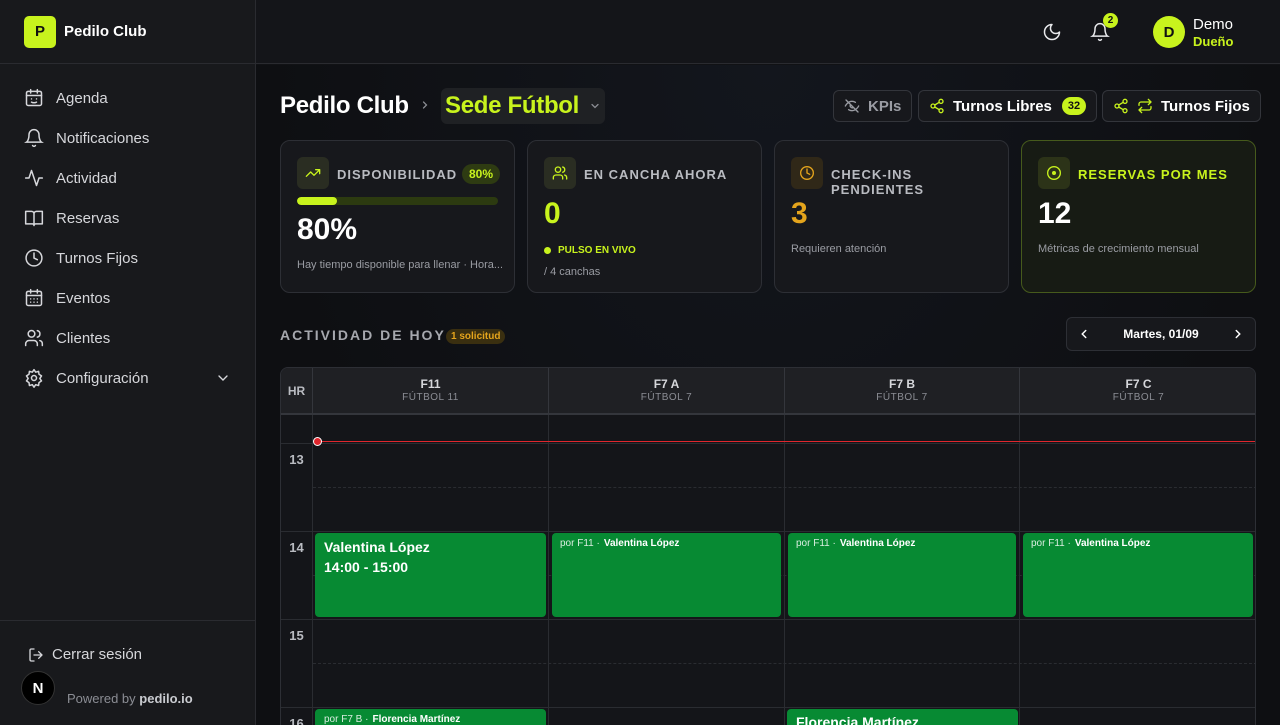  I want to click on sidebar-item-eventos: Eventos, so click(127, 298).